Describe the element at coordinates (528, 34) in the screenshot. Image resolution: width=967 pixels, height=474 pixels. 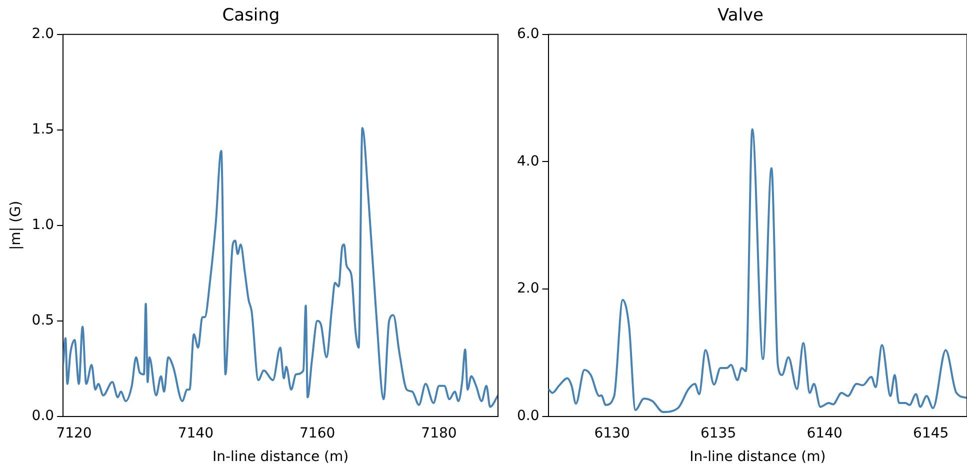
I see `y-tick-label: 6.0` at that location.